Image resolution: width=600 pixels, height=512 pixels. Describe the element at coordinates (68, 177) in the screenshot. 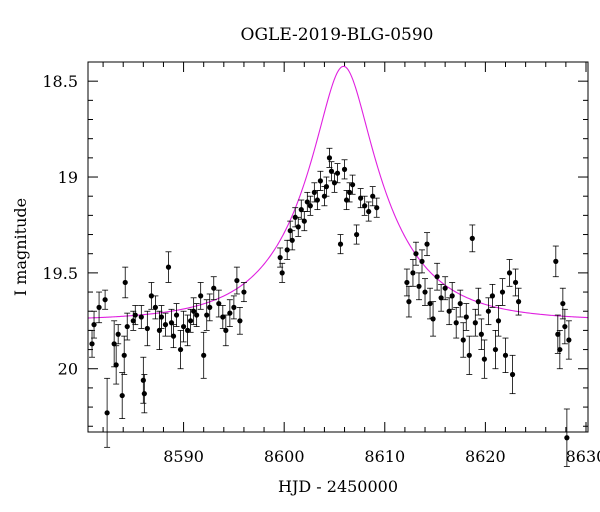

I see `y-tick-label: 19` at that location.